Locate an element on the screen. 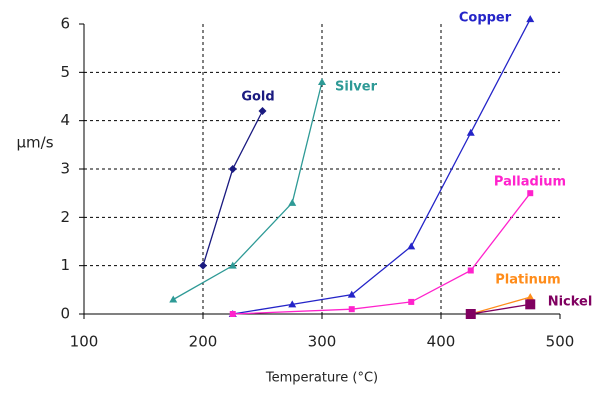  series-label: Platinum is located at coordinates (527, 280).